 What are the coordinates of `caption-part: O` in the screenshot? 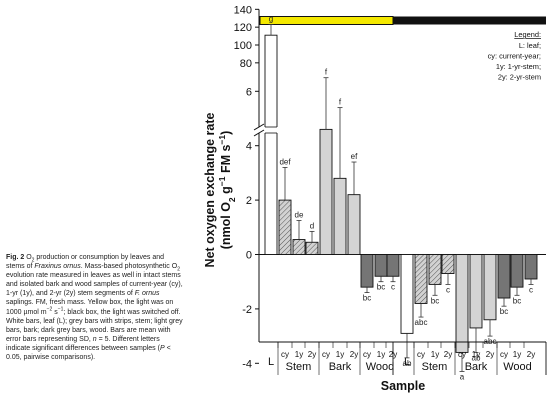 It's located at (28, 257).